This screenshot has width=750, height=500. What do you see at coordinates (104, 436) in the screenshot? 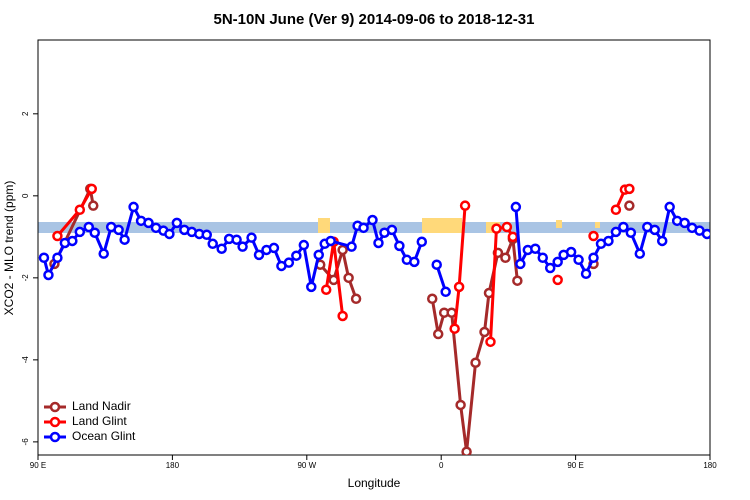
I see `legend-label: Ocean Glint` at bounding box center [104, 436].